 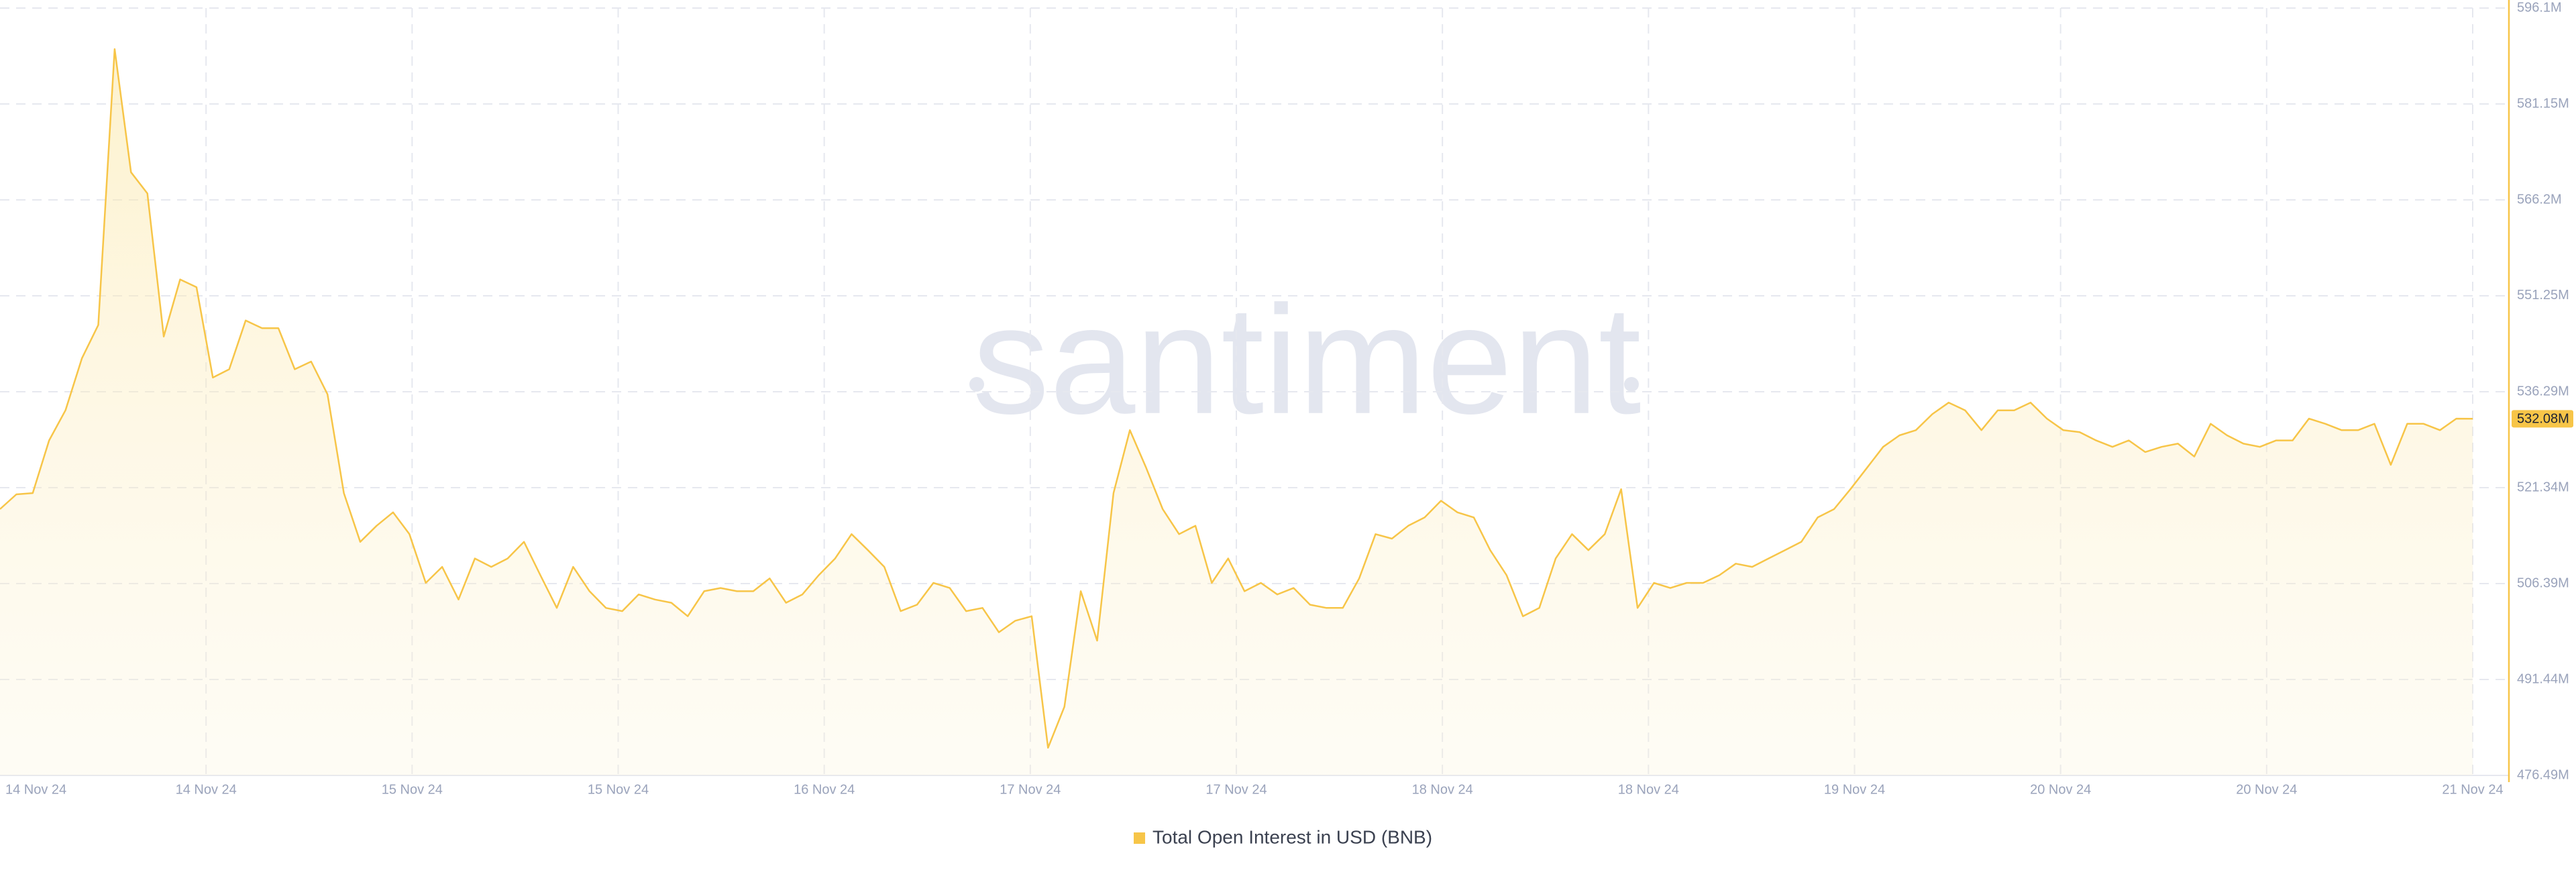 I want to click on y-tick-label: 551.25M, so click(x=2543, y=295).